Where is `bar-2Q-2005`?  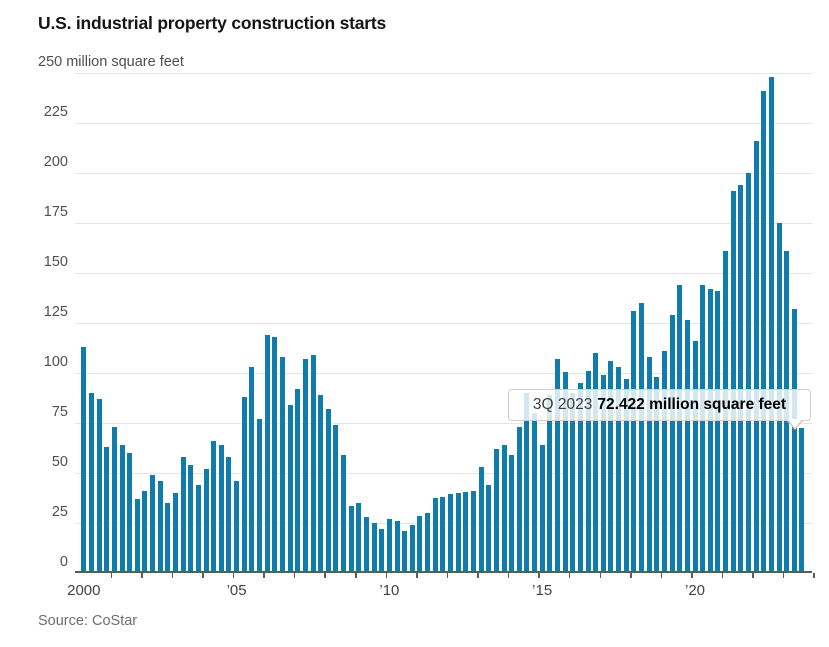
bar-2Q-2005 is located at coordinates (244, 485).